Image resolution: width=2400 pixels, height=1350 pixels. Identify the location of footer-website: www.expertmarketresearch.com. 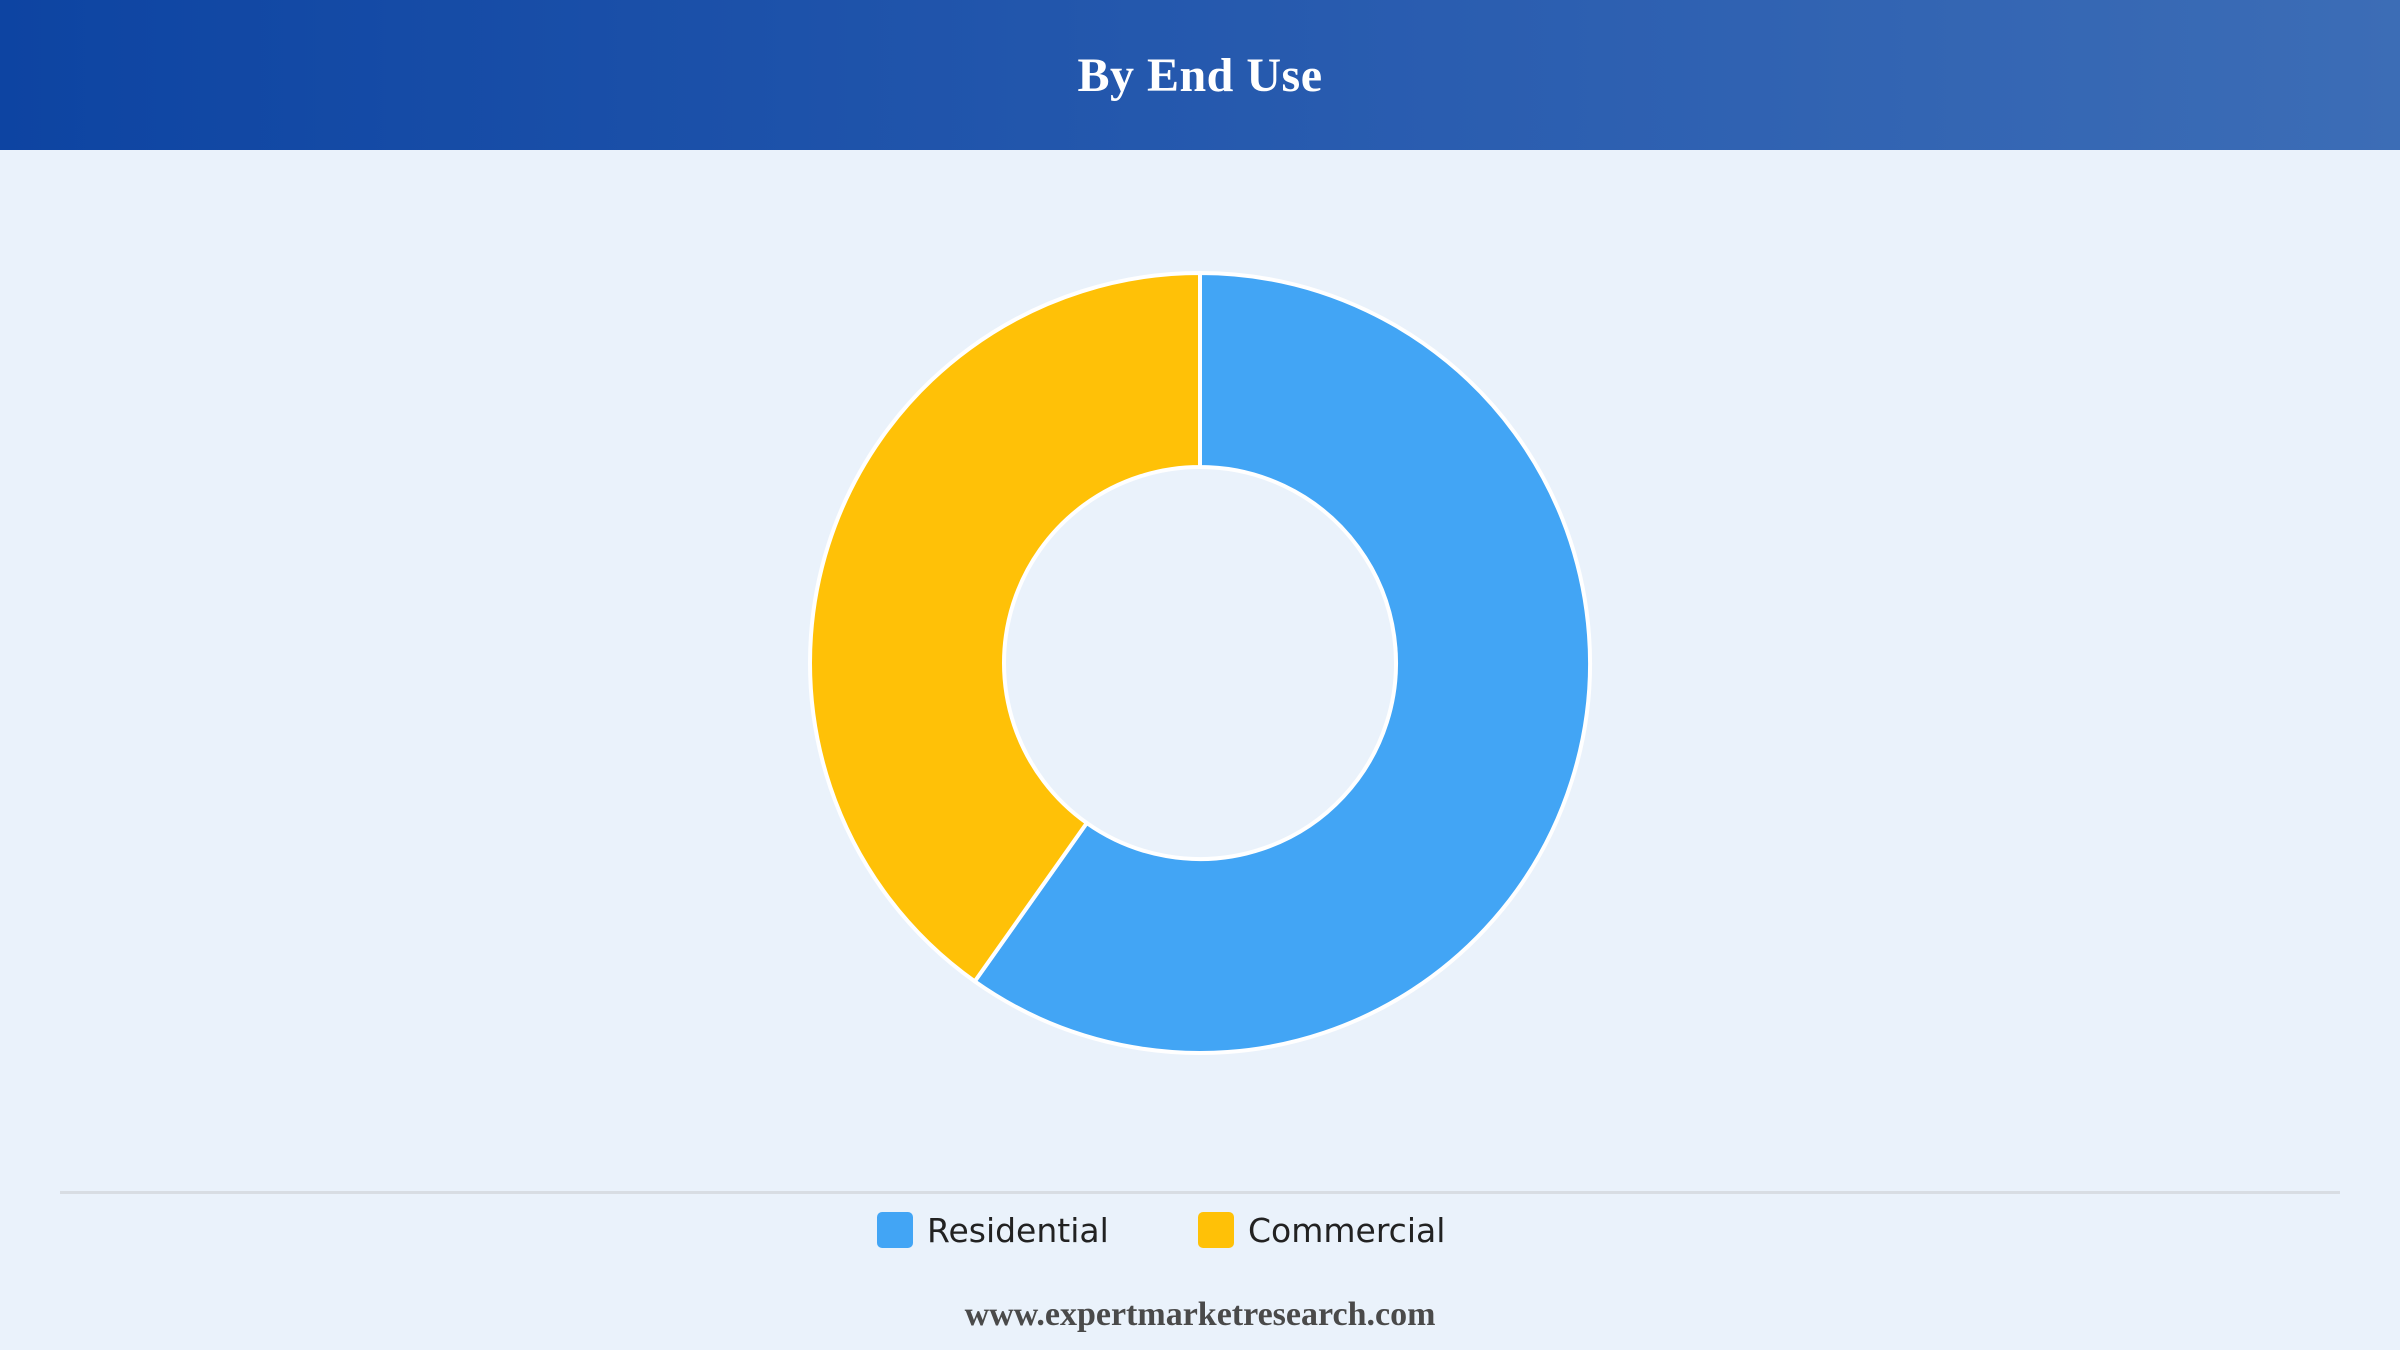
(1200, 1314).